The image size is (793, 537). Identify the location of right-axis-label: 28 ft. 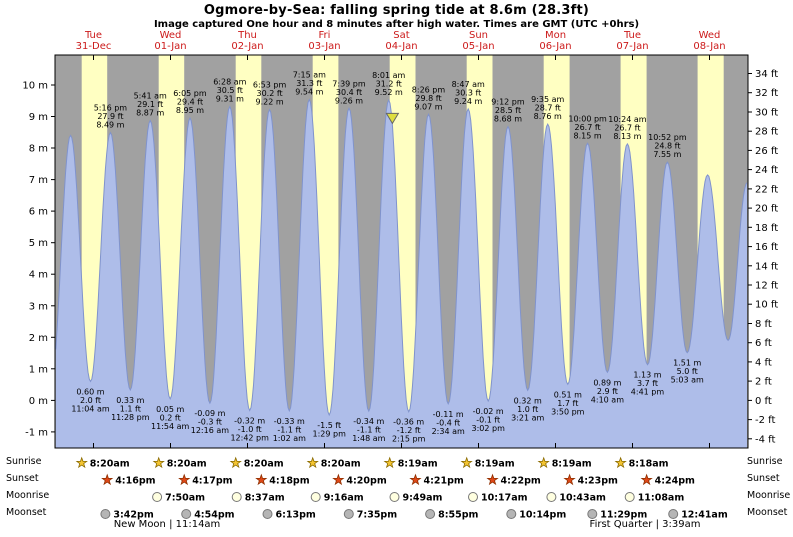
(766, 132).